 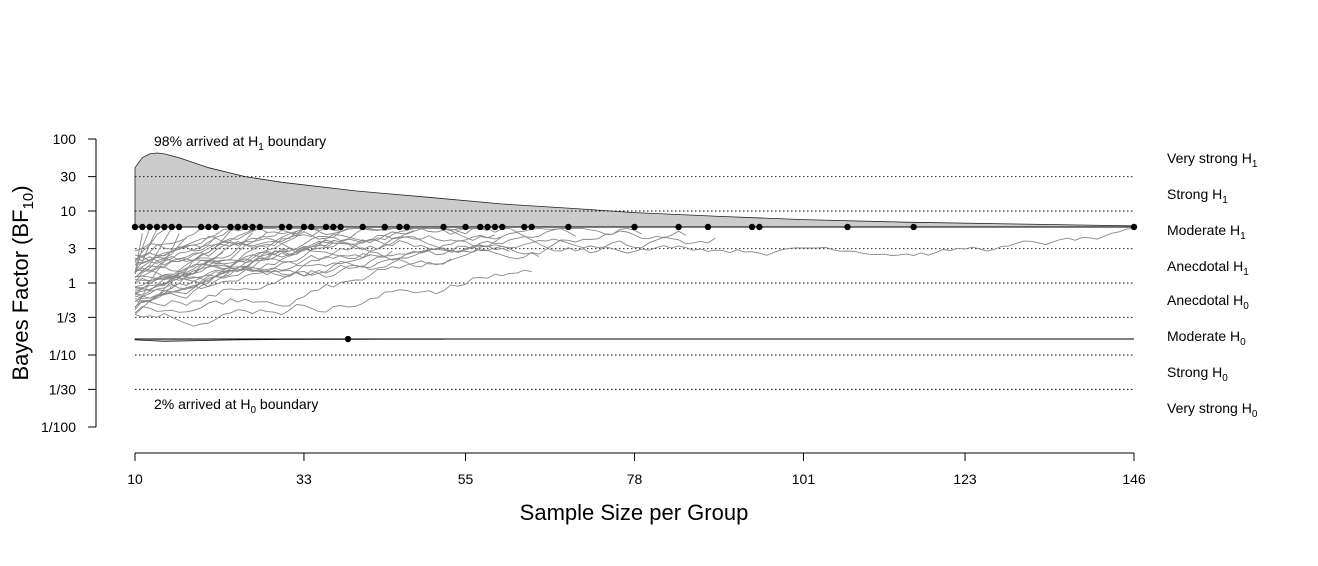 I want to click on evidence-category-label: Anecdotal H0, so click(x=1208, y=302).